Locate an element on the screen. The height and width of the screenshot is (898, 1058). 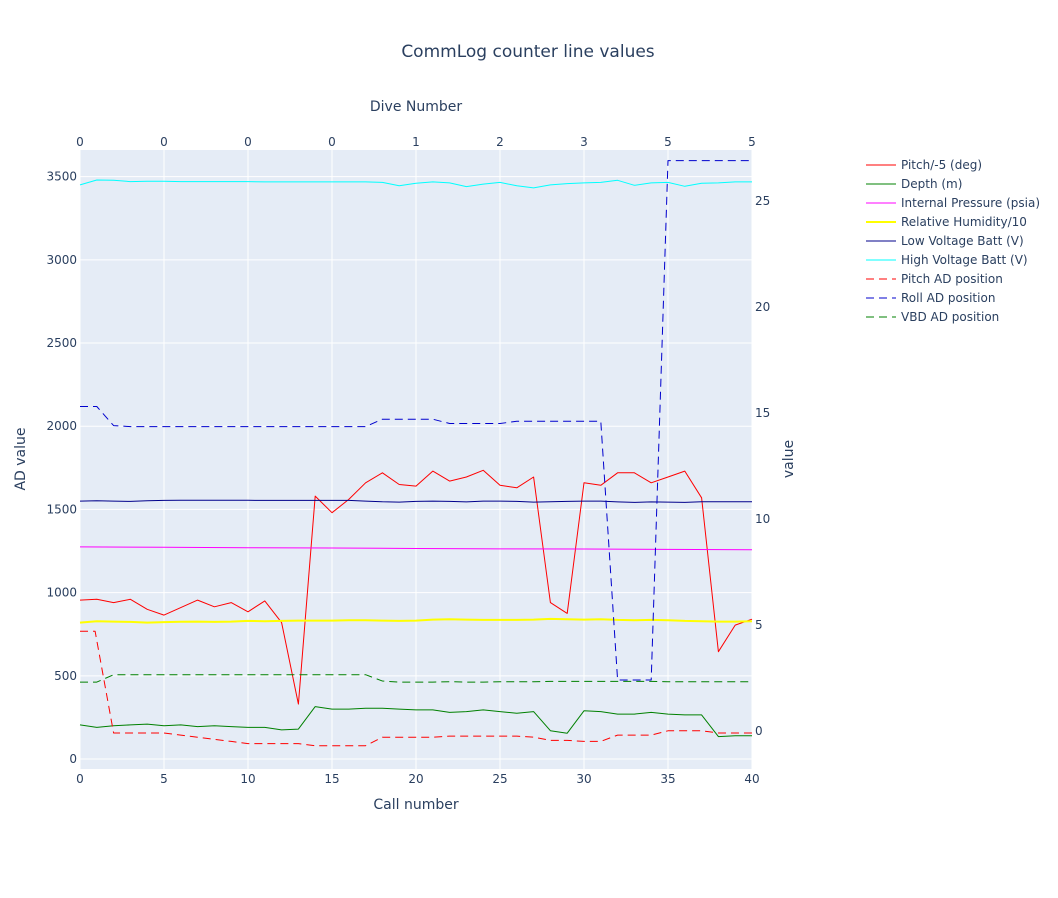
legend-label: Internal Pressure (psia) is located at coordinates (970, 203).